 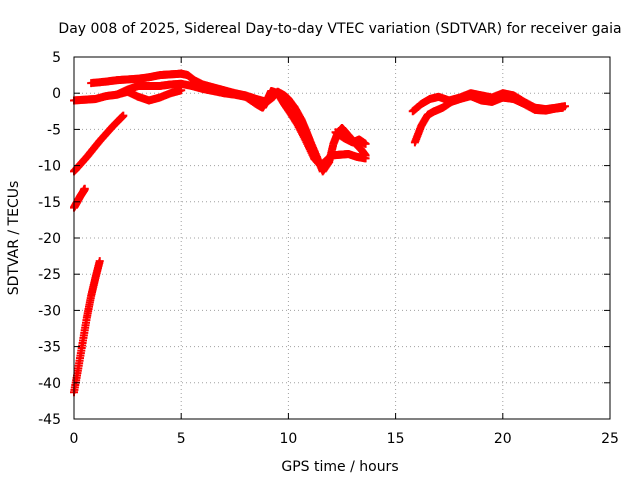 What do you see at coordinates (74, 439) in the screenshot?
I see `x-tick-label: 0` at bounding box center [74, 439].